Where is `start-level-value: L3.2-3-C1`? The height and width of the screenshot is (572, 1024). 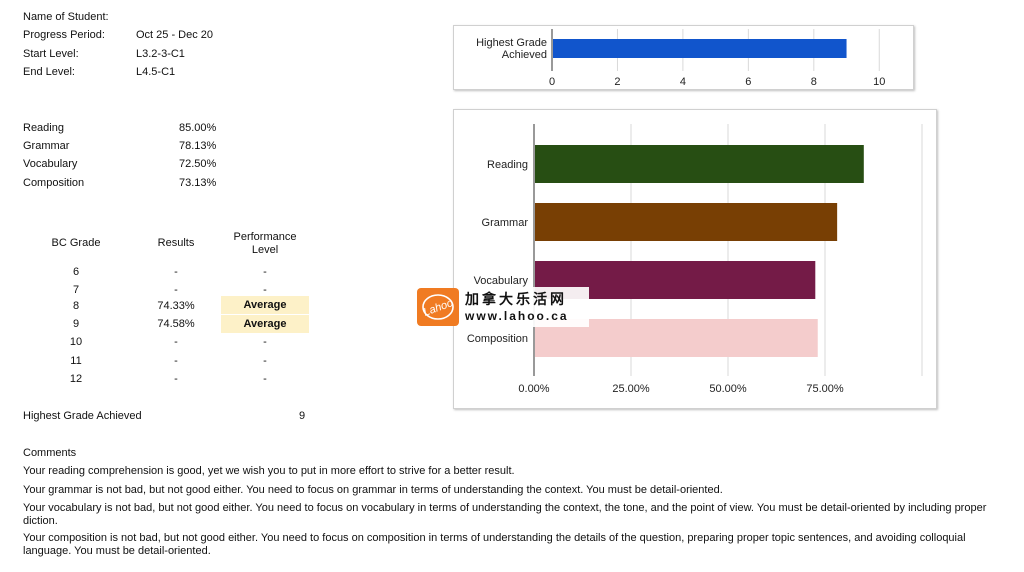 start-level-value: L3.2-3-C1 is located at coordinates (160, 54).